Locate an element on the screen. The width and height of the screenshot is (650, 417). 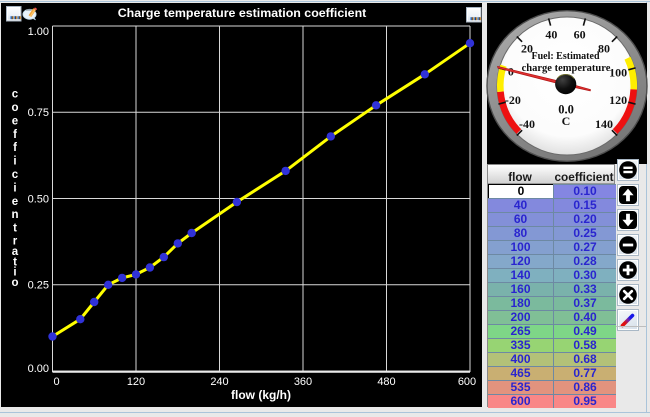
svg-text: 140 is located at coordinates (604, 124).